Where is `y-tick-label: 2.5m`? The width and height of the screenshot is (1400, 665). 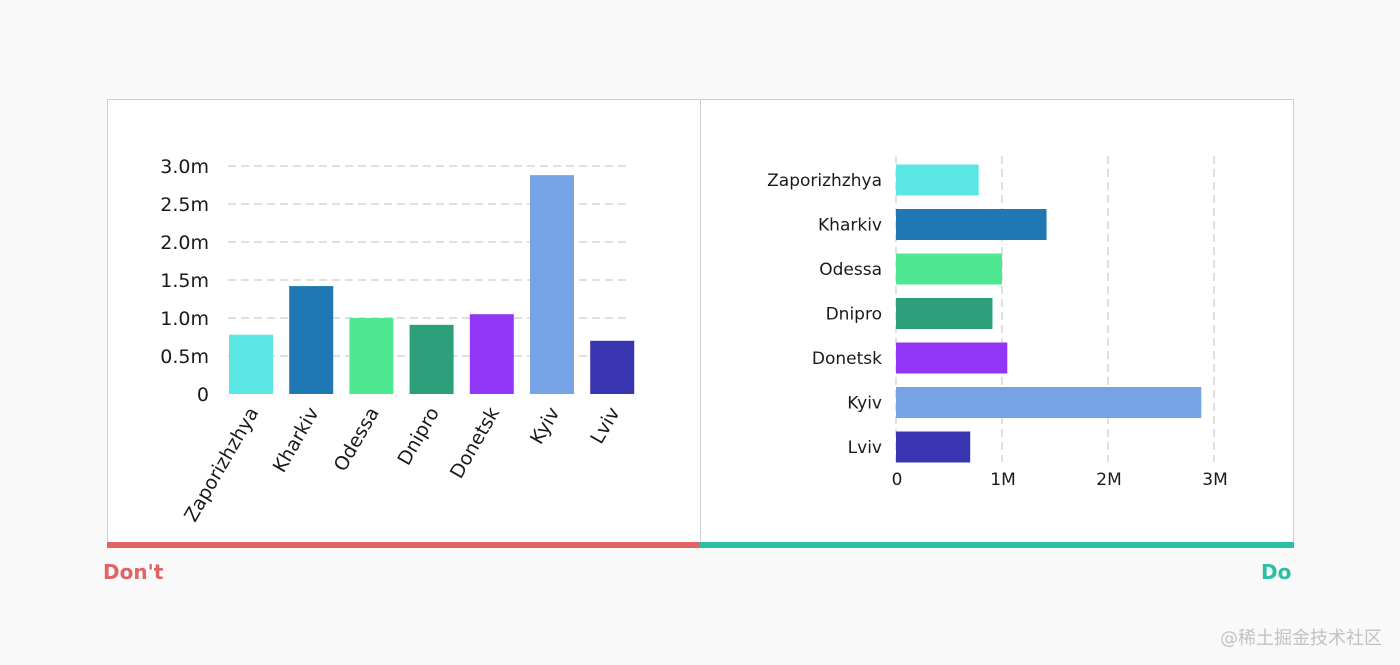
y-tick-label: 2.5m is located at coordinates (184, 205).